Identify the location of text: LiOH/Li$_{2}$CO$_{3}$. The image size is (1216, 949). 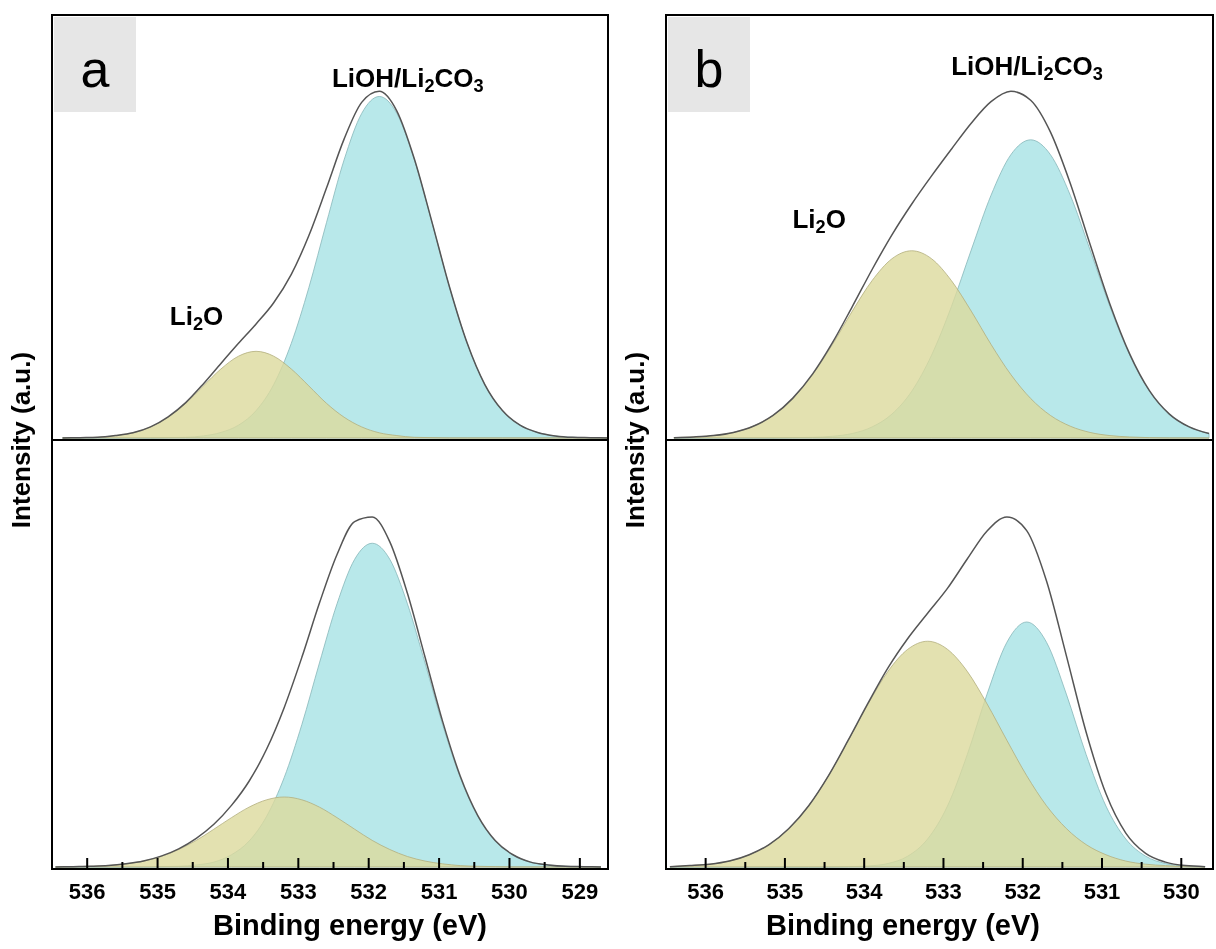
(1027, 66).